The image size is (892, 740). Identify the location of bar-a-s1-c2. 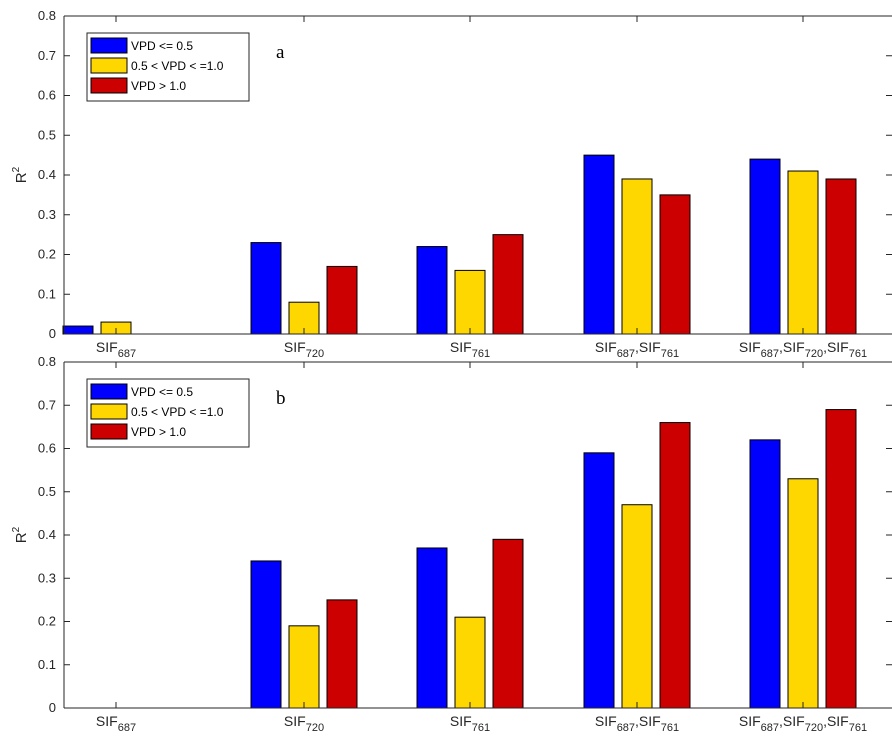
(470, 302).